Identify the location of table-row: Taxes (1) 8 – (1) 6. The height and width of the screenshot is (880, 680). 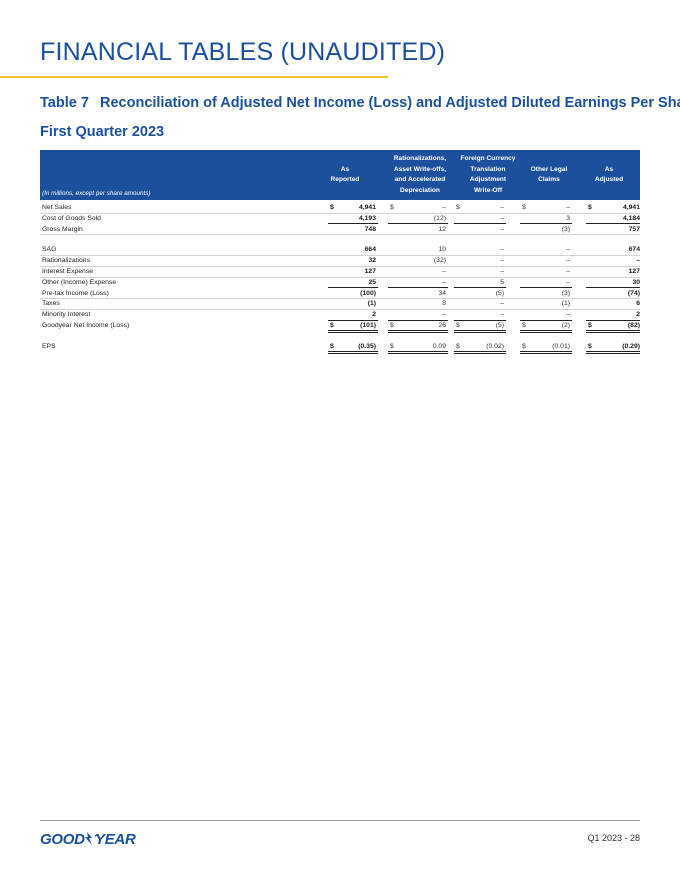
(340, 303).